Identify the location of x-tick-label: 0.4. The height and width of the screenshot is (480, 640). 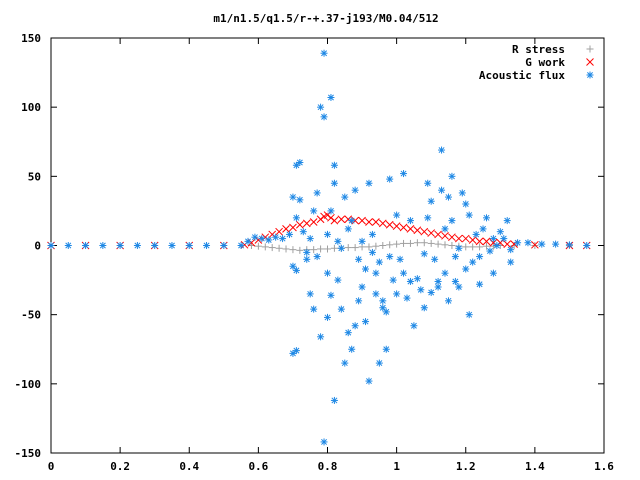
(189, 466).